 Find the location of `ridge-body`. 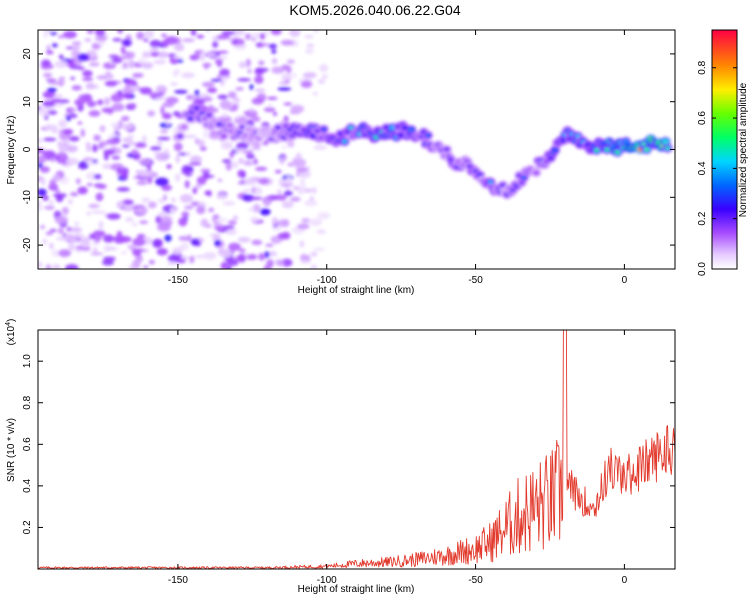

ridge-body is located at coordinates (536, 173).